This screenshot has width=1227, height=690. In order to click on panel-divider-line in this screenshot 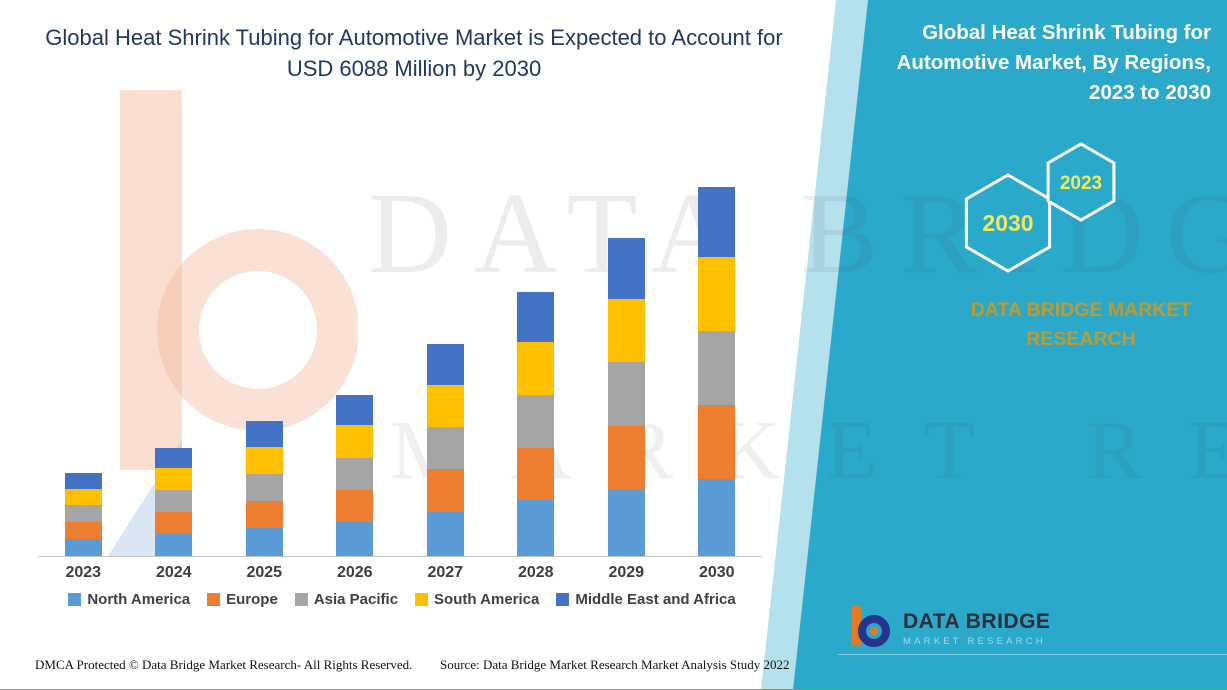, I will do `click(1032, 654)`.